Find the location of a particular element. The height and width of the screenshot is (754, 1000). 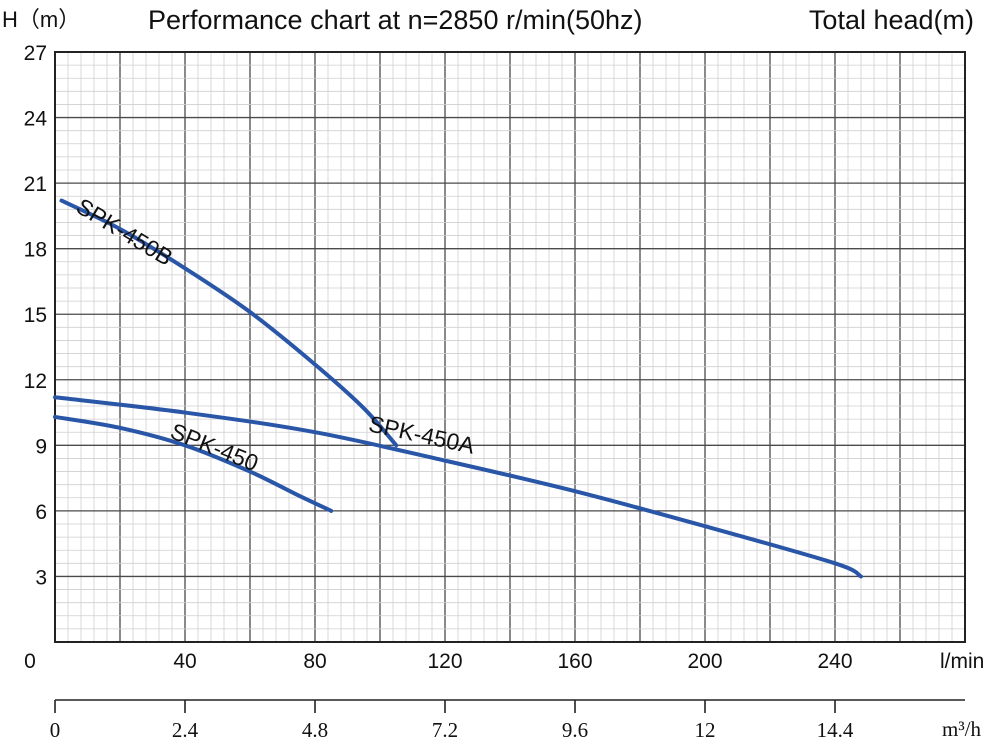

x-tick-label: 240 is located at coordinates (834, 661).